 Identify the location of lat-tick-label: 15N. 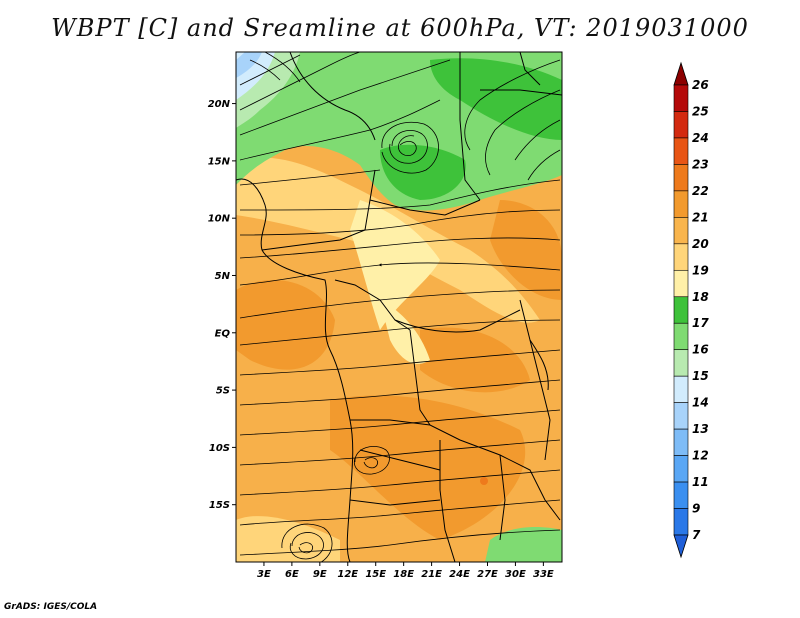
(219, 161).